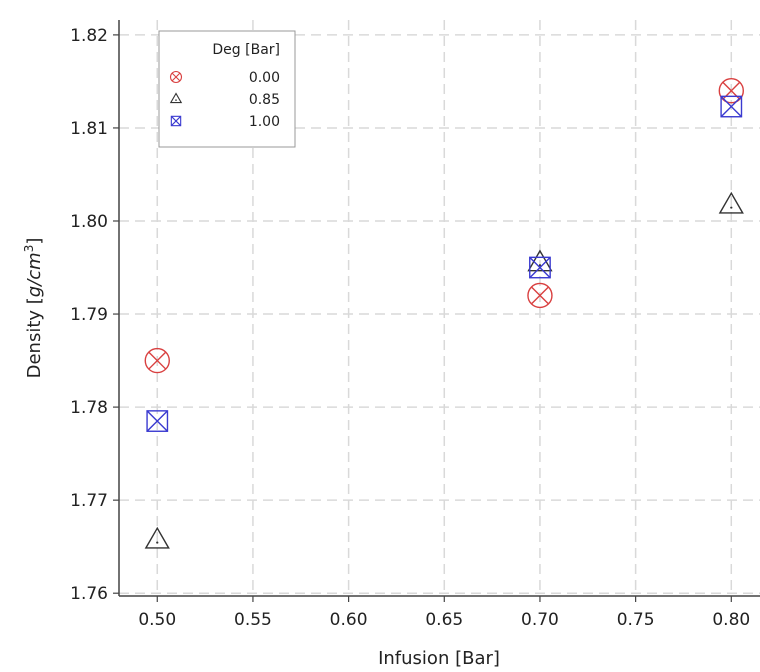 The width and height of the screenshot is (760, 672). I want to click on x-tick-label: 0.55, so click(253, 620).